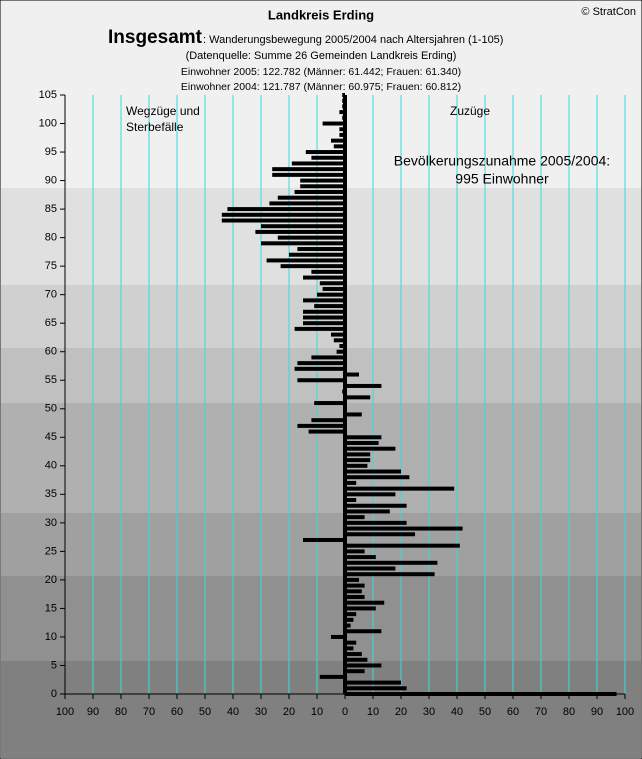  Describe the element at coordinates (48, 95) in the screenshot. I see `y-tick-label: 105` at that location.